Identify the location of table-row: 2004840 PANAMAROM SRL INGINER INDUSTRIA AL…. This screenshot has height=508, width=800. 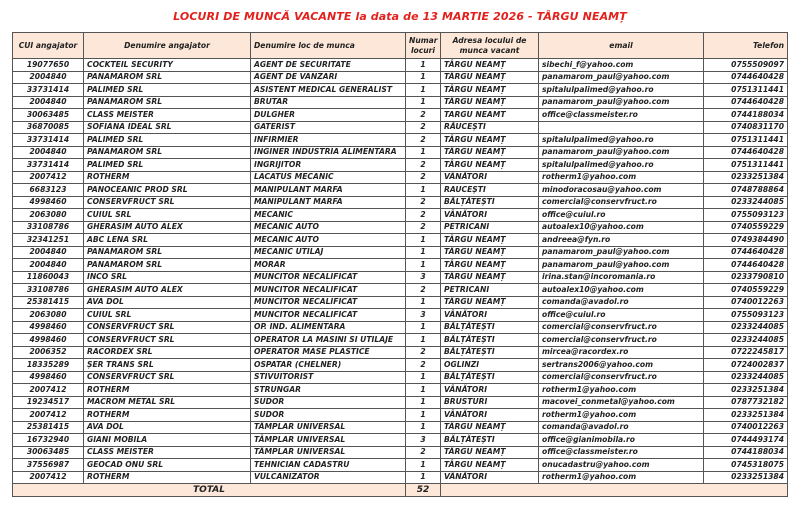
(400, 152).